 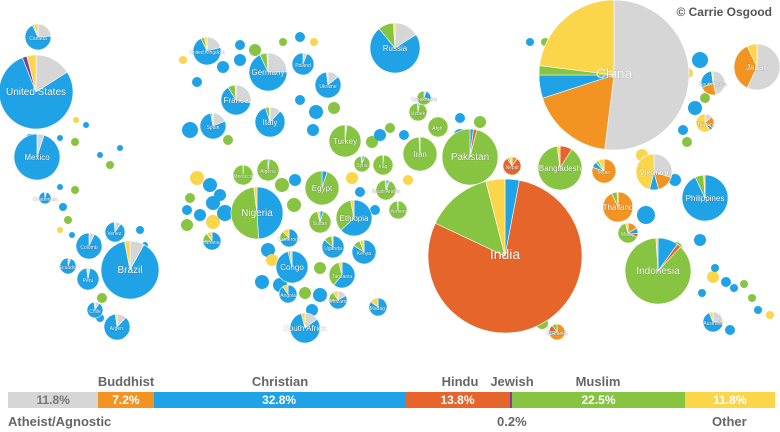 I want to click on country-label: Nigeria, so click(x=257, y=213).